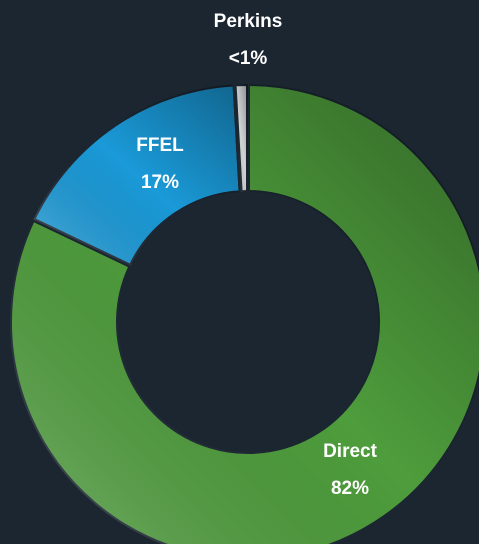 This screenshot has height=544, width=479. What do you see at coordinates (160, 182) in the screenshot?
I see `slice-value: 17%` at bounding box center [160, 182].